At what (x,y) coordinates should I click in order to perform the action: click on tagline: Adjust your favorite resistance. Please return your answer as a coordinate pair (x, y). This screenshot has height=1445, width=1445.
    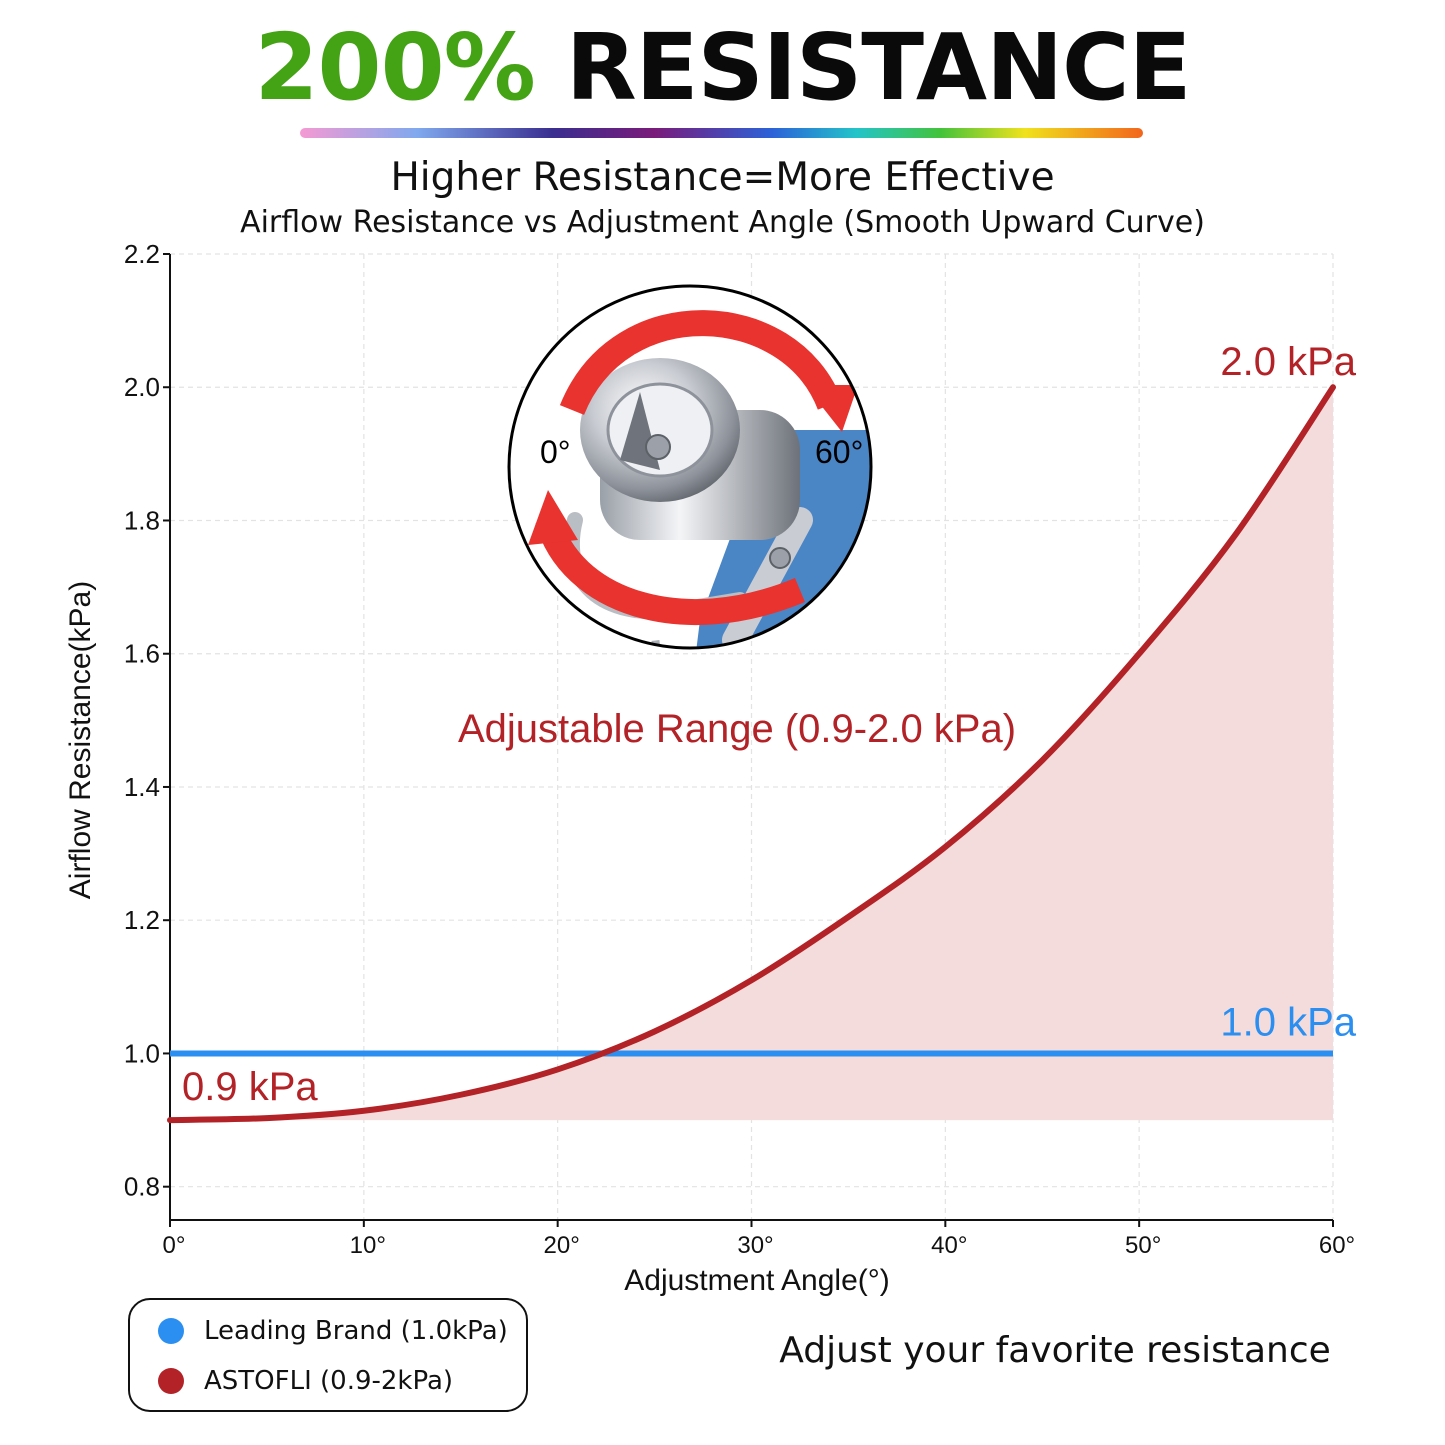
    Looking at the image, I should click on (1055, 1350).